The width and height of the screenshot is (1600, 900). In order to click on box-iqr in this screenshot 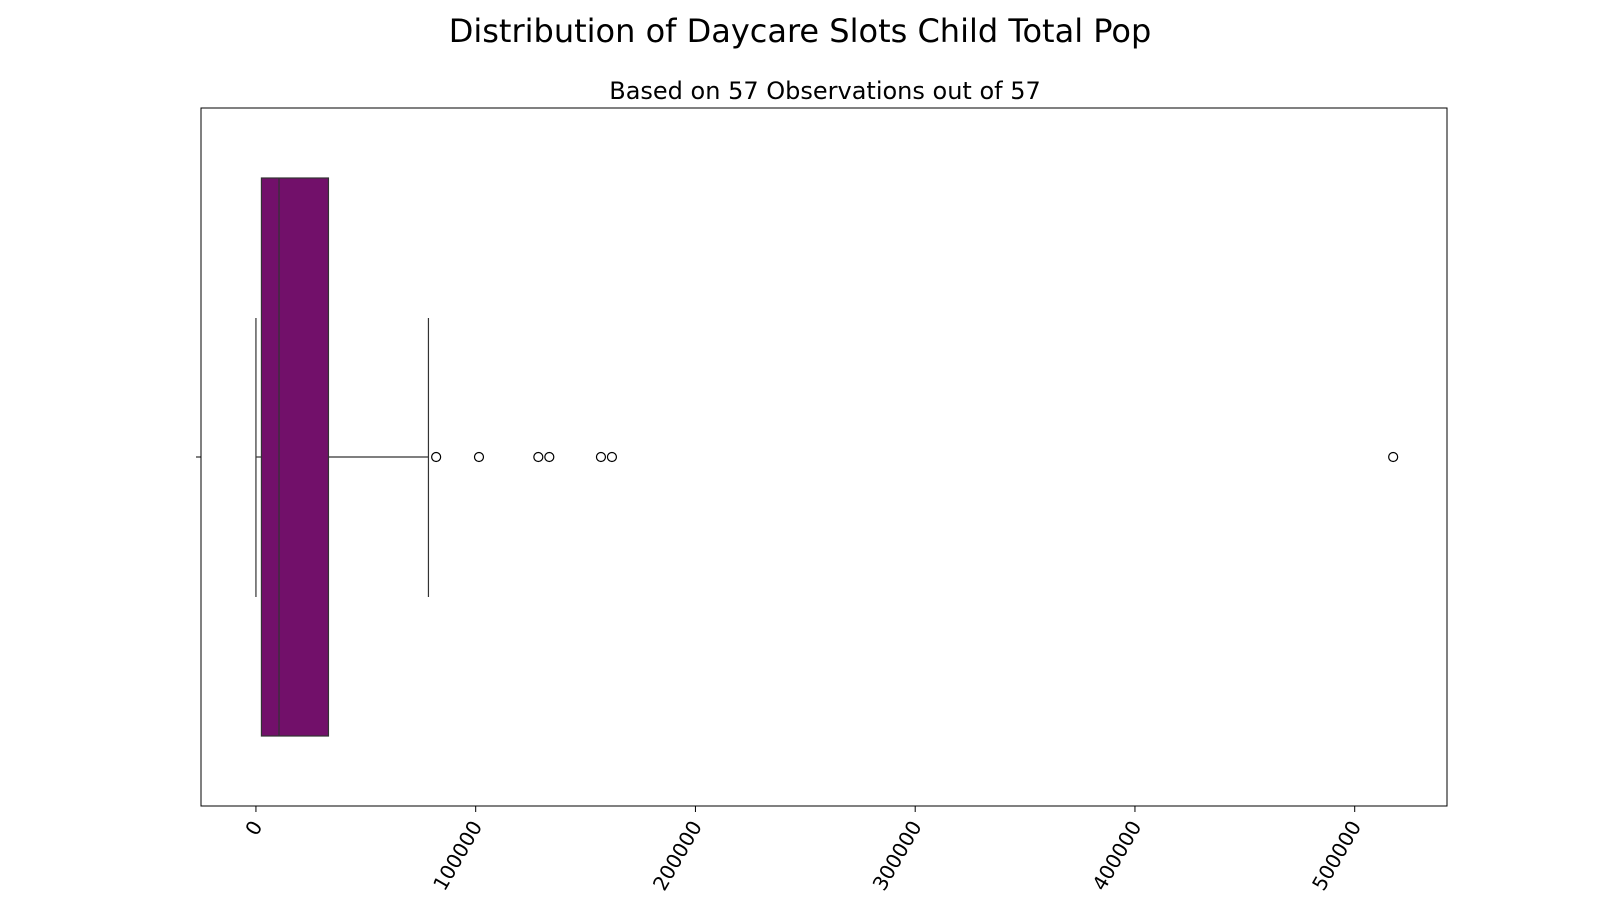, I will do `click(295, 457)`.